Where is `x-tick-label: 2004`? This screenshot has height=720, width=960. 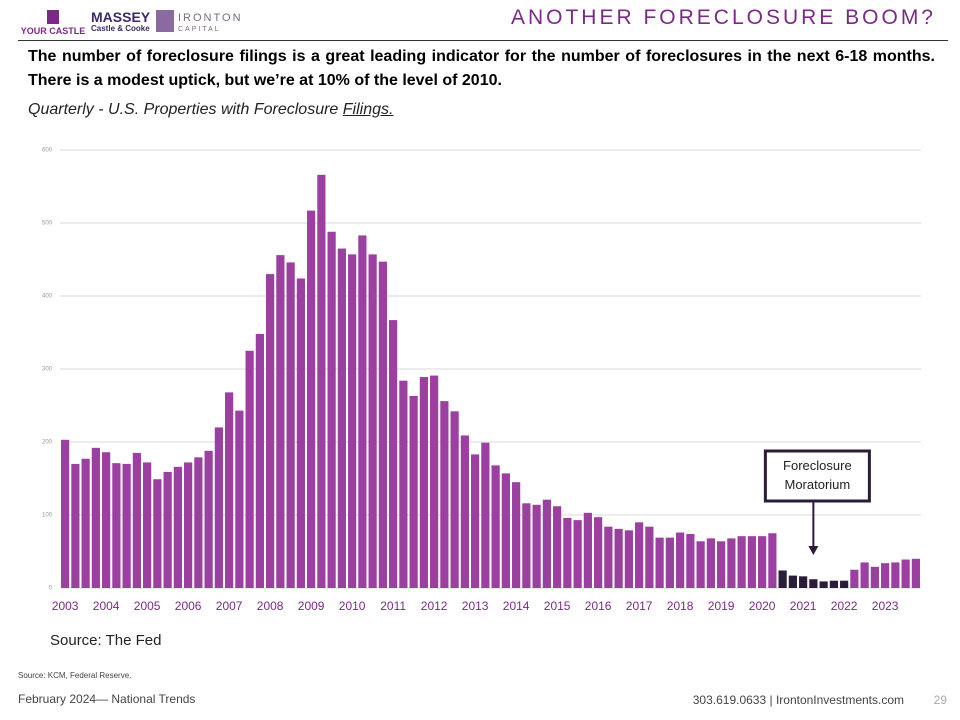 x-tick-label: 2004 is located at coordinates (106, 606).